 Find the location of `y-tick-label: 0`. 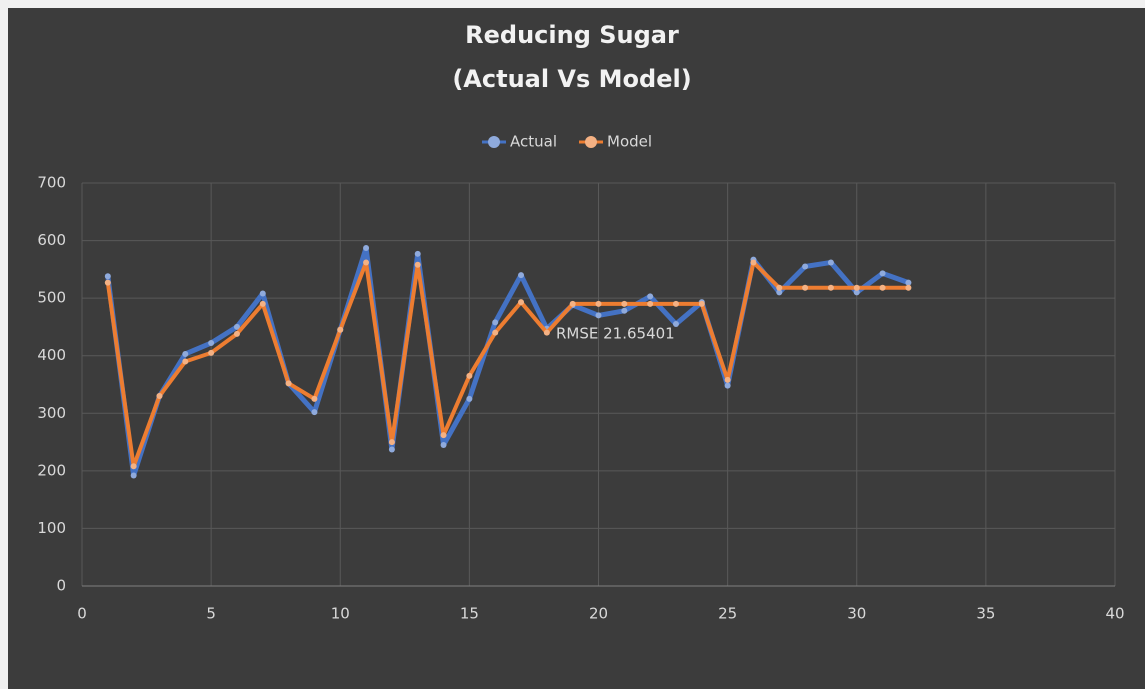

y-tick-label: 0 is located at coordinates (61, 586).